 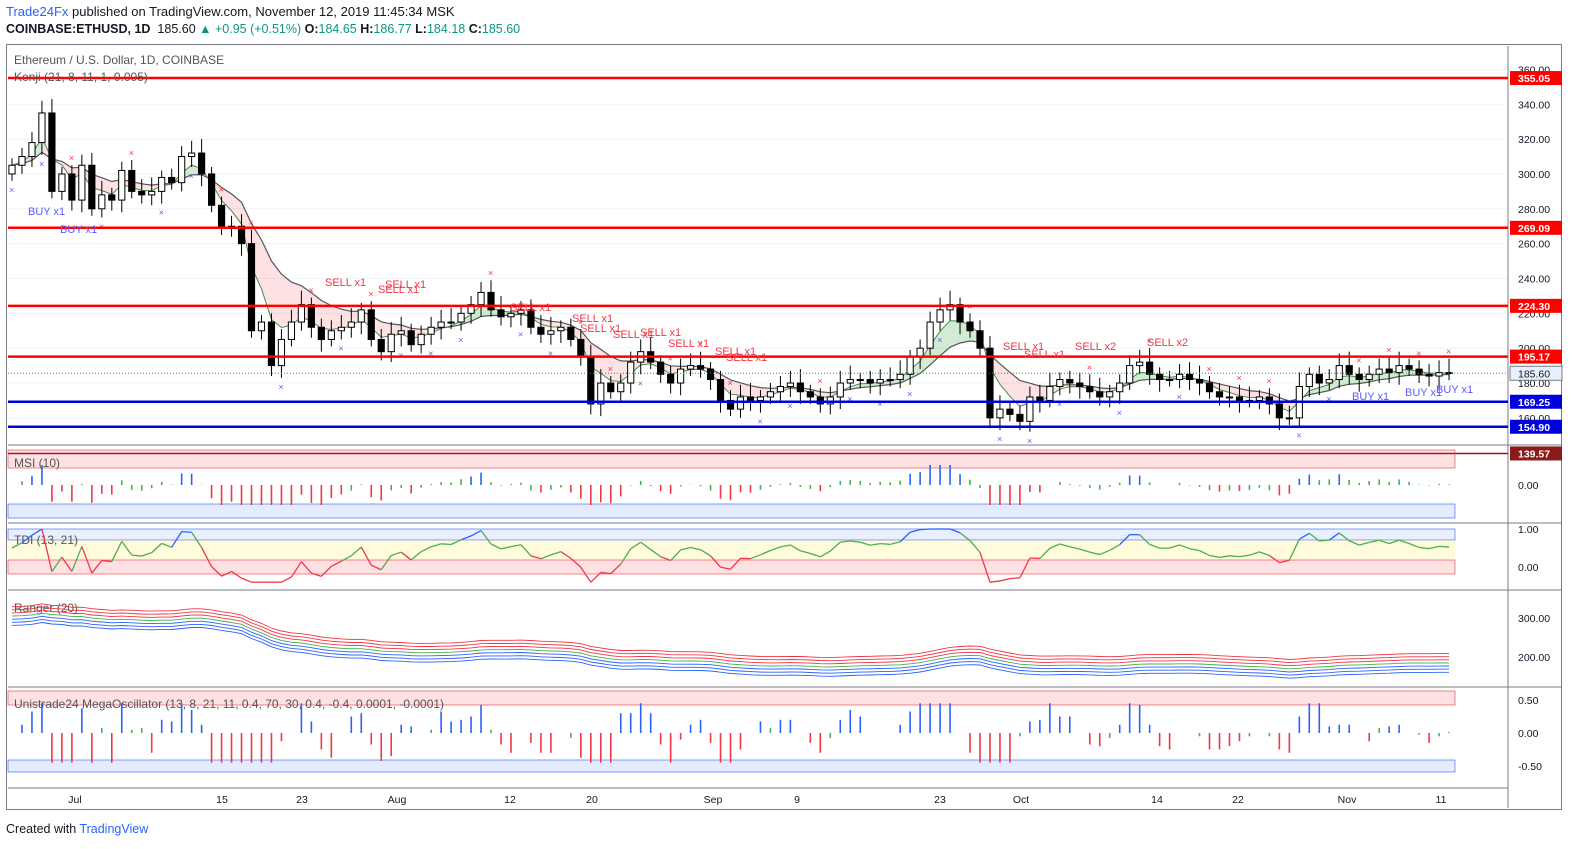 What do you see at coordinates (1534, 105) in the screenshot?
I see `y-tick-label: 340.00` at bounding box center [1534, 105].